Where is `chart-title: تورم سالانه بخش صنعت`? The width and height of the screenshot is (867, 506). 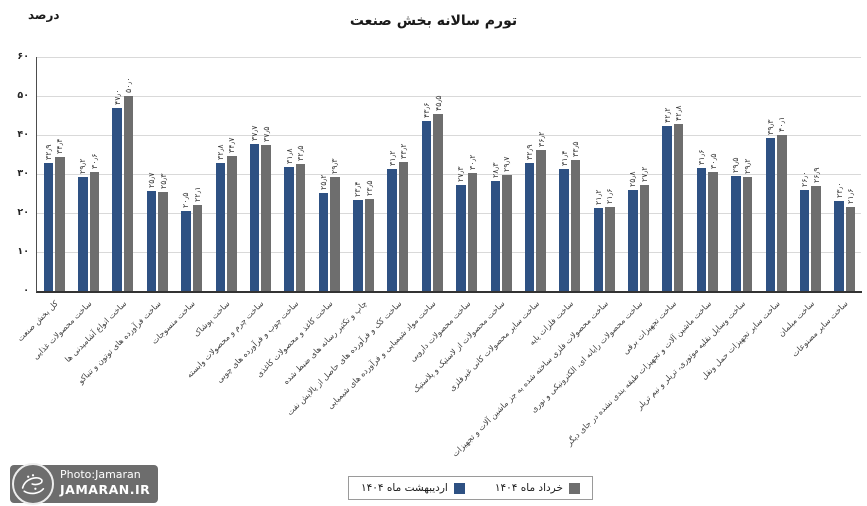 chart-title: تورم سالانه بخش صنعت is located at coordinates (433, 21).